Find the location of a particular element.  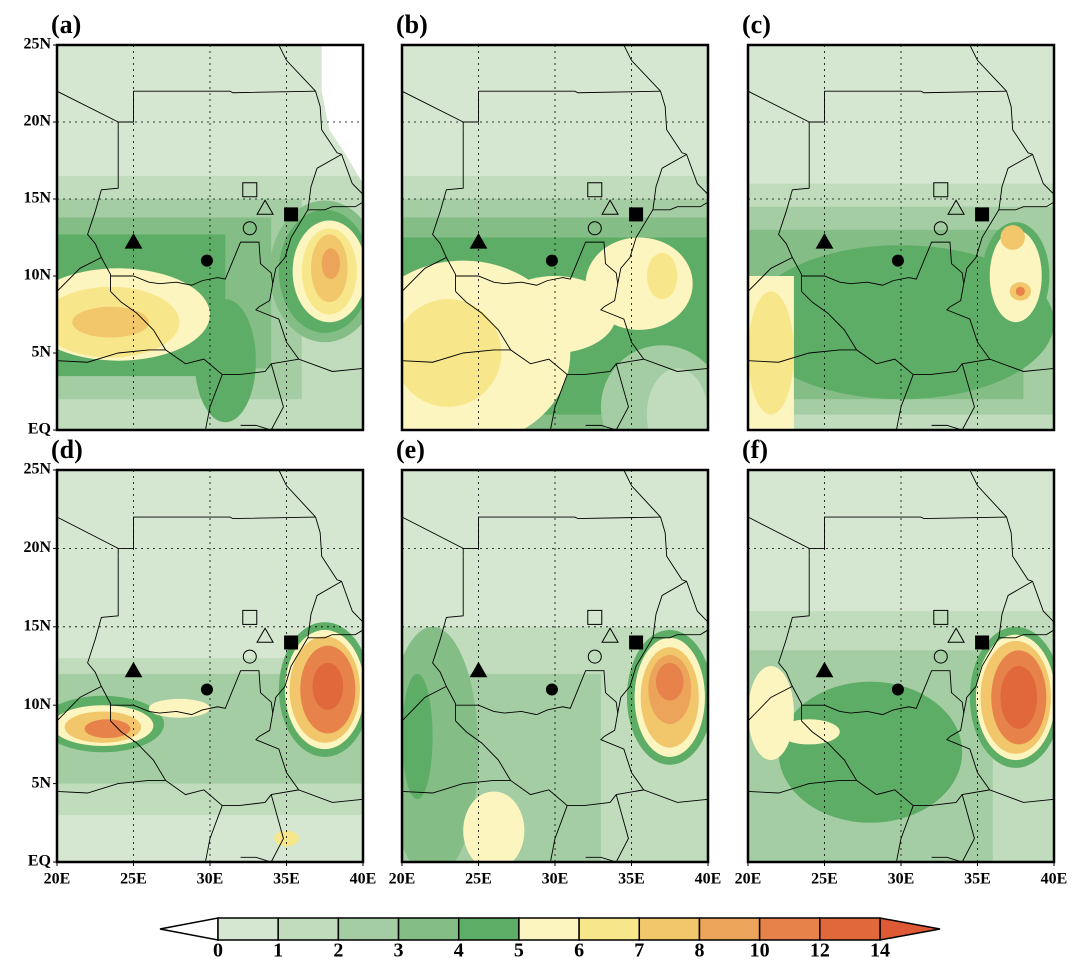

colorbar-under is located at coordinates (189, 929).